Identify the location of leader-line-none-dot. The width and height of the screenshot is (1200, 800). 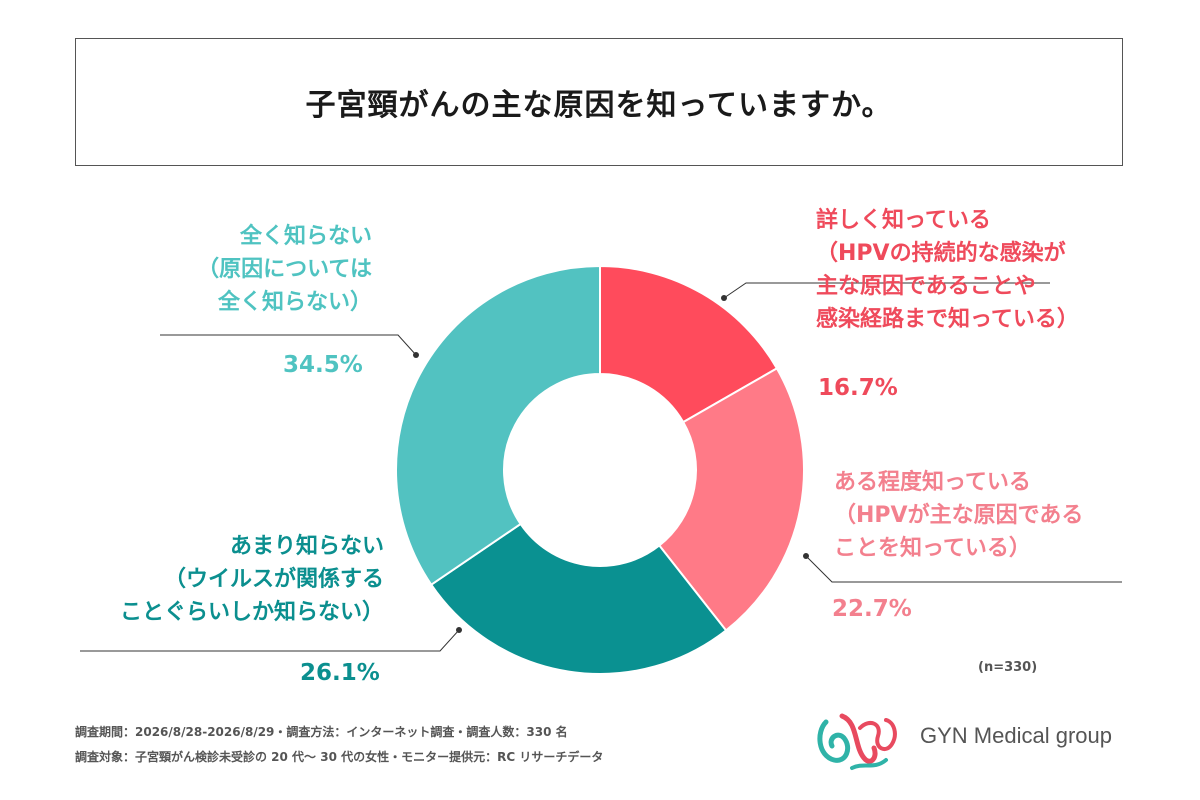
(416, 355).